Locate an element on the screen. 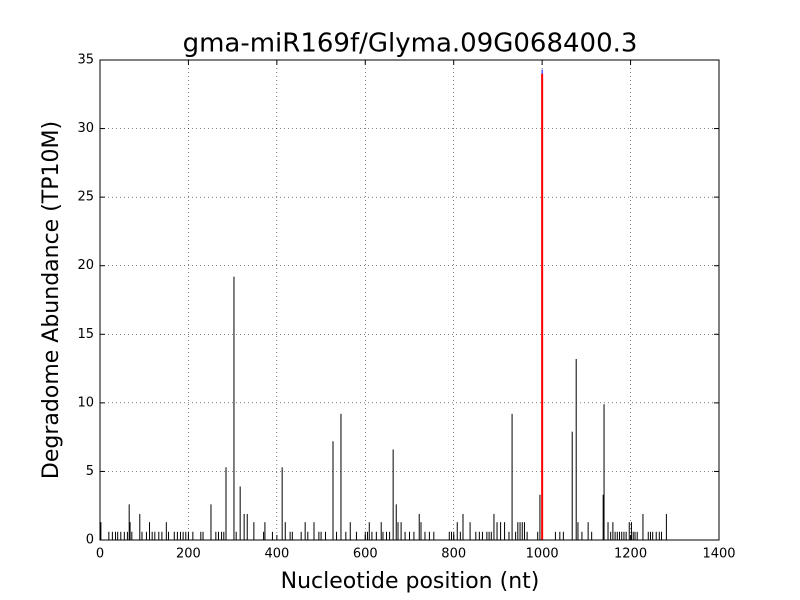 This screenshot has width=800, height=600. chart-title: gma-miR169f/Glyma.09G068400.3 is located at coordinates (410, 44).